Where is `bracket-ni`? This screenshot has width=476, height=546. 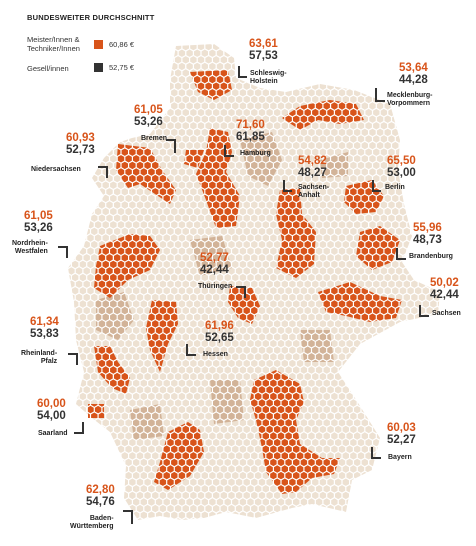
bracket-ni is located at coordinates (103, 172).